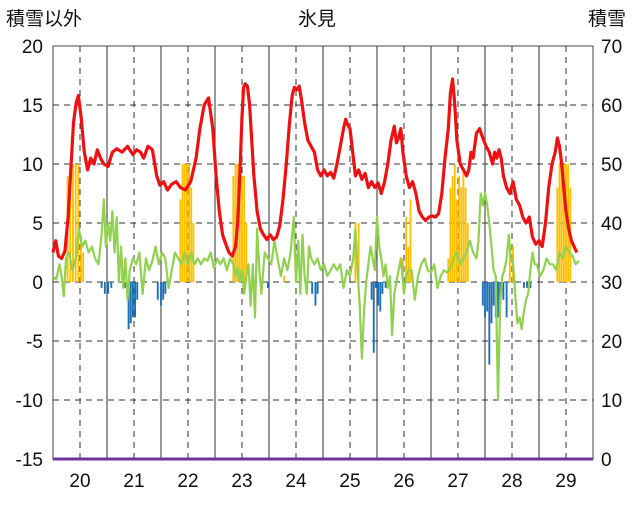  What do you see at coordinates (457, 481) in the screenshot?
I see `x-tick-label: 27` at bounding box center [457, 481].